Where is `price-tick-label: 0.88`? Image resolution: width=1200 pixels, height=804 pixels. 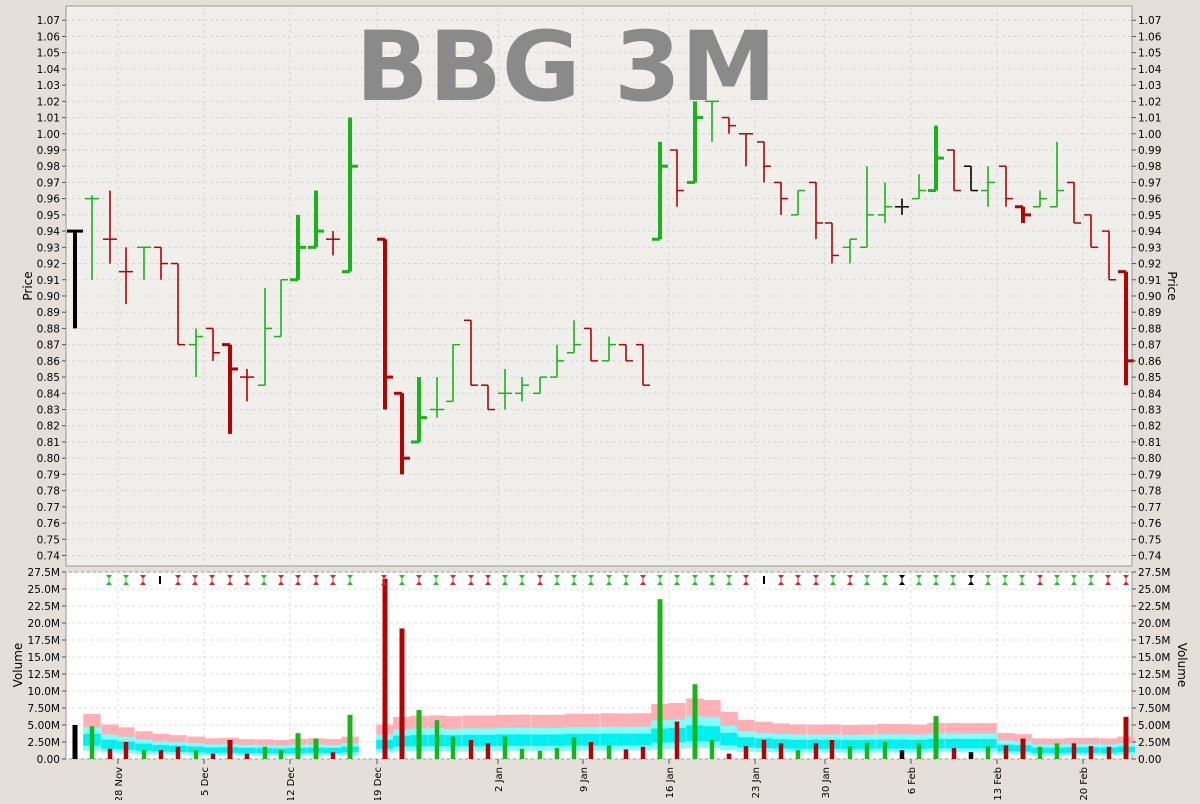
price-tick-label: 0.88 is located at coordinates (48, 329).